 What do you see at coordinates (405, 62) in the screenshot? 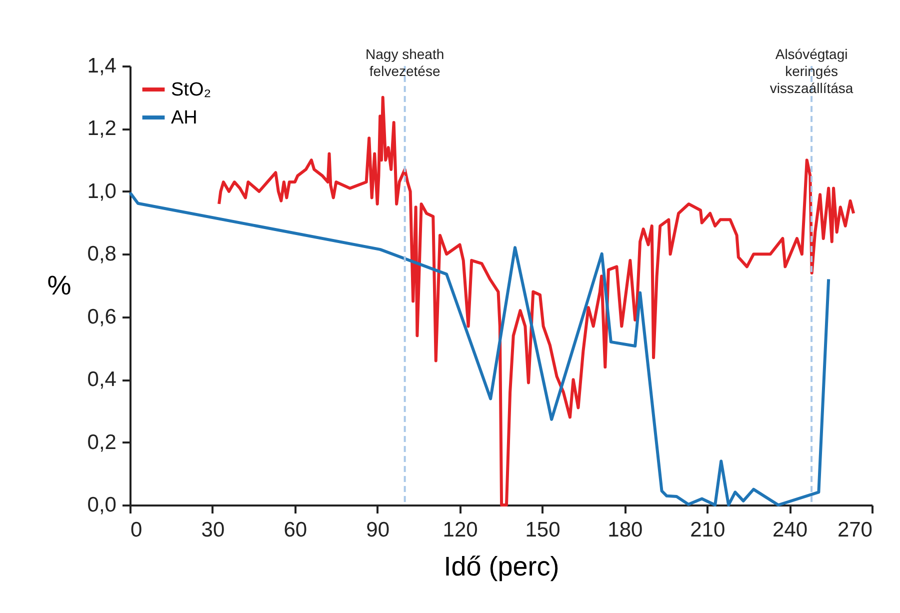
I see `ref-line-label: Nagy sheath felvezetése` at bounding box center [405, 62].